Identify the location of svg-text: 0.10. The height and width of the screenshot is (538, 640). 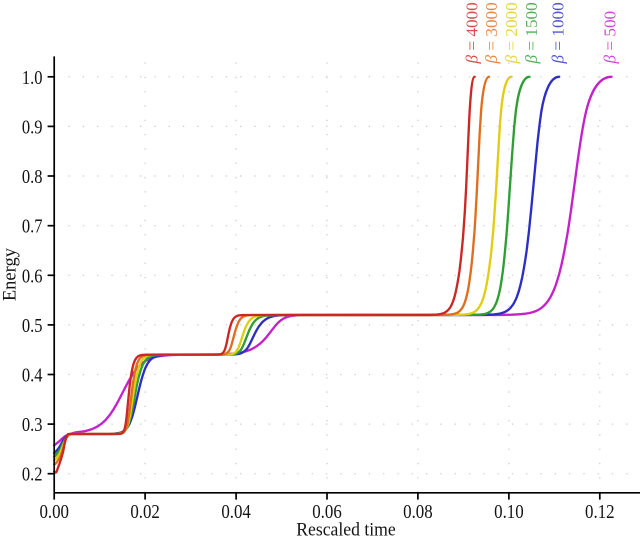
(509, 512).